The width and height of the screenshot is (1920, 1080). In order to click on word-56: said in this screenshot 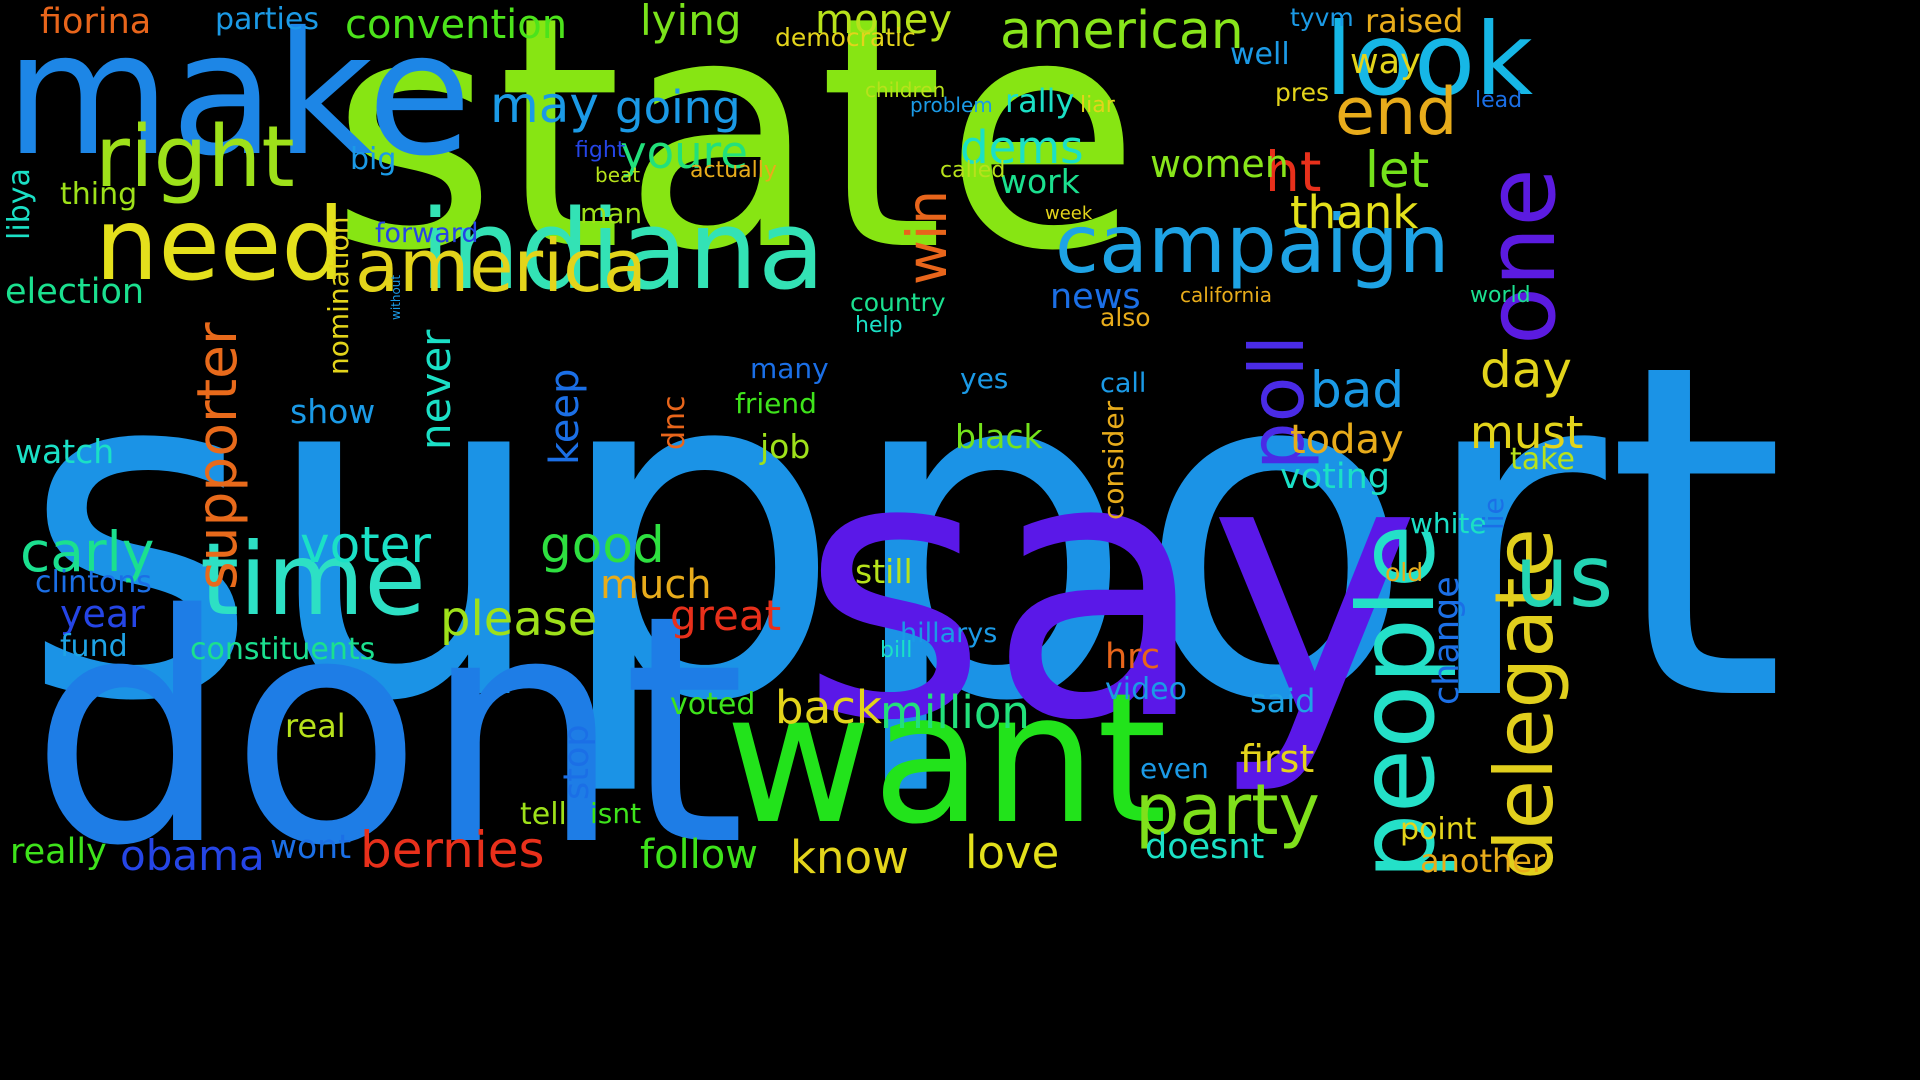, I will do `click(1283, 701)`.